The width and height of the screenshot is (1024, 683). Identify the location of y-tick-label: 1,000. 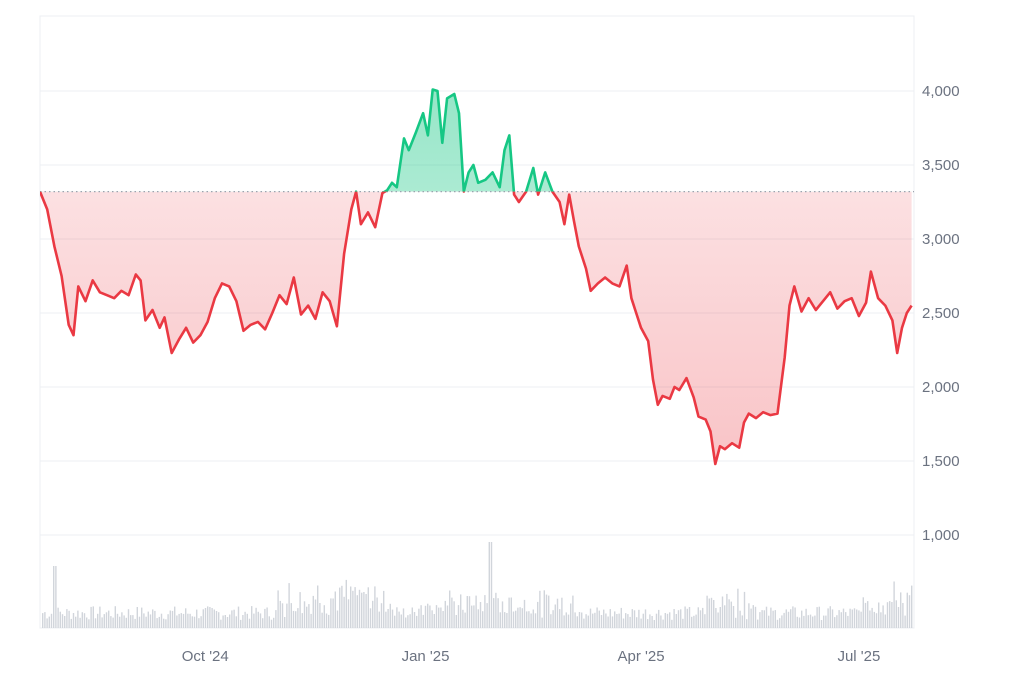
(941, 535).